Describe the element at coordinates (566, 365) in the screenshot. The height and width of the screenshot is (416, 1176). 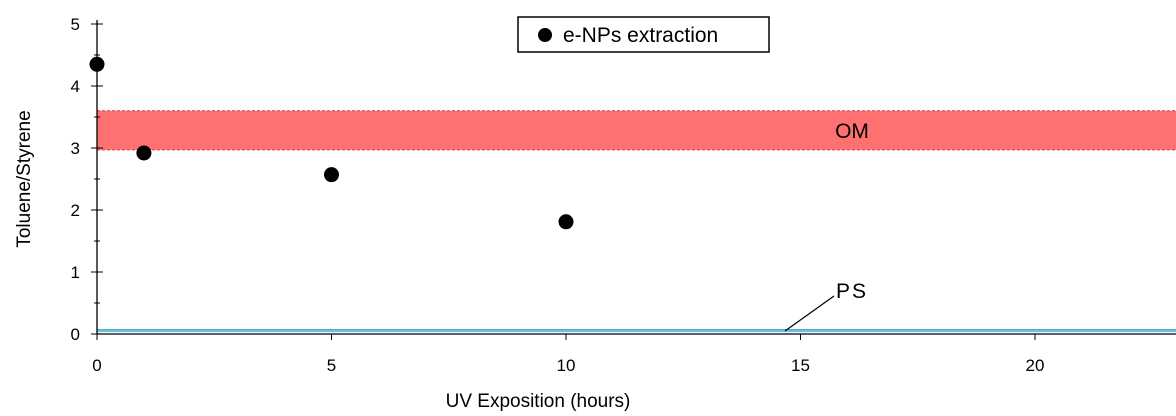
I see `x-tick-label: 10` at that location.